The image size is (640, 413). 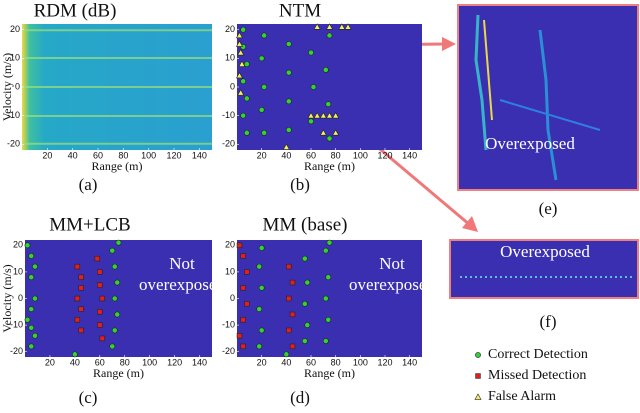 I want to click on panel-title: MM (base), so click(x=305, y=224).